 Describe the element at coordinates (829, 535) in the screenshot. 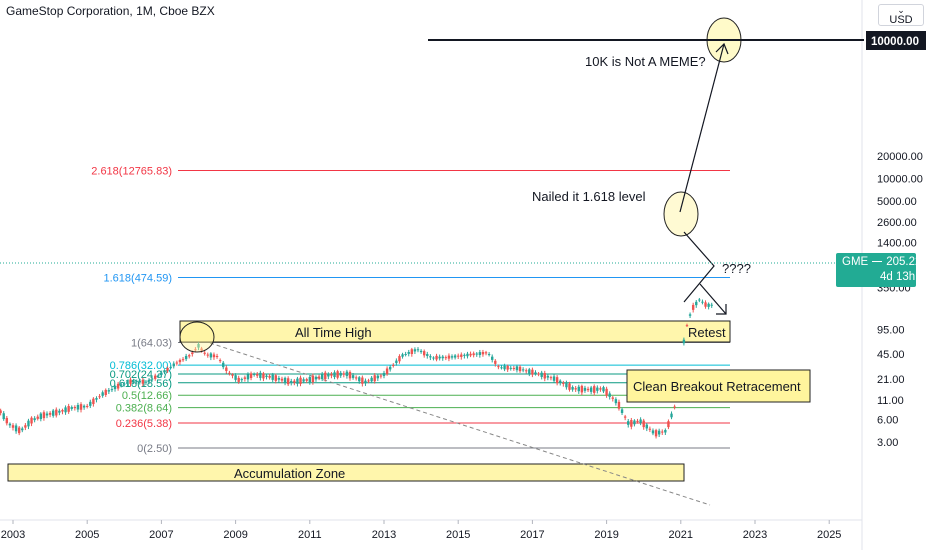

I see `x-tick-label-11: 2025` at that location.